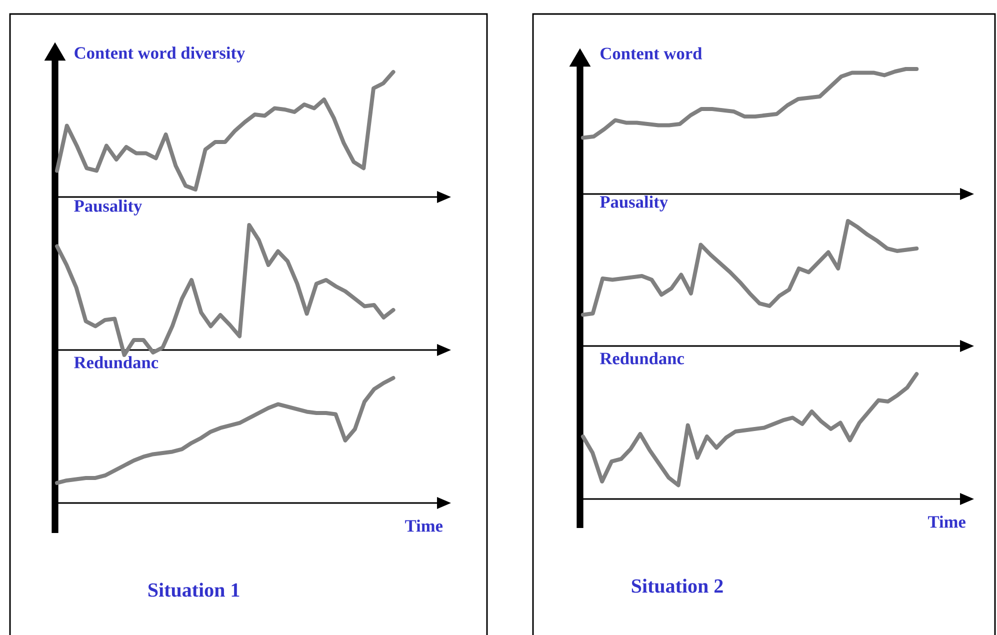 Image resolution: width=997 pixels, height=635 pixels. Describe the element at coordinates (651, 53) in the screenshot. I see `chart-title: Content word` at that location.